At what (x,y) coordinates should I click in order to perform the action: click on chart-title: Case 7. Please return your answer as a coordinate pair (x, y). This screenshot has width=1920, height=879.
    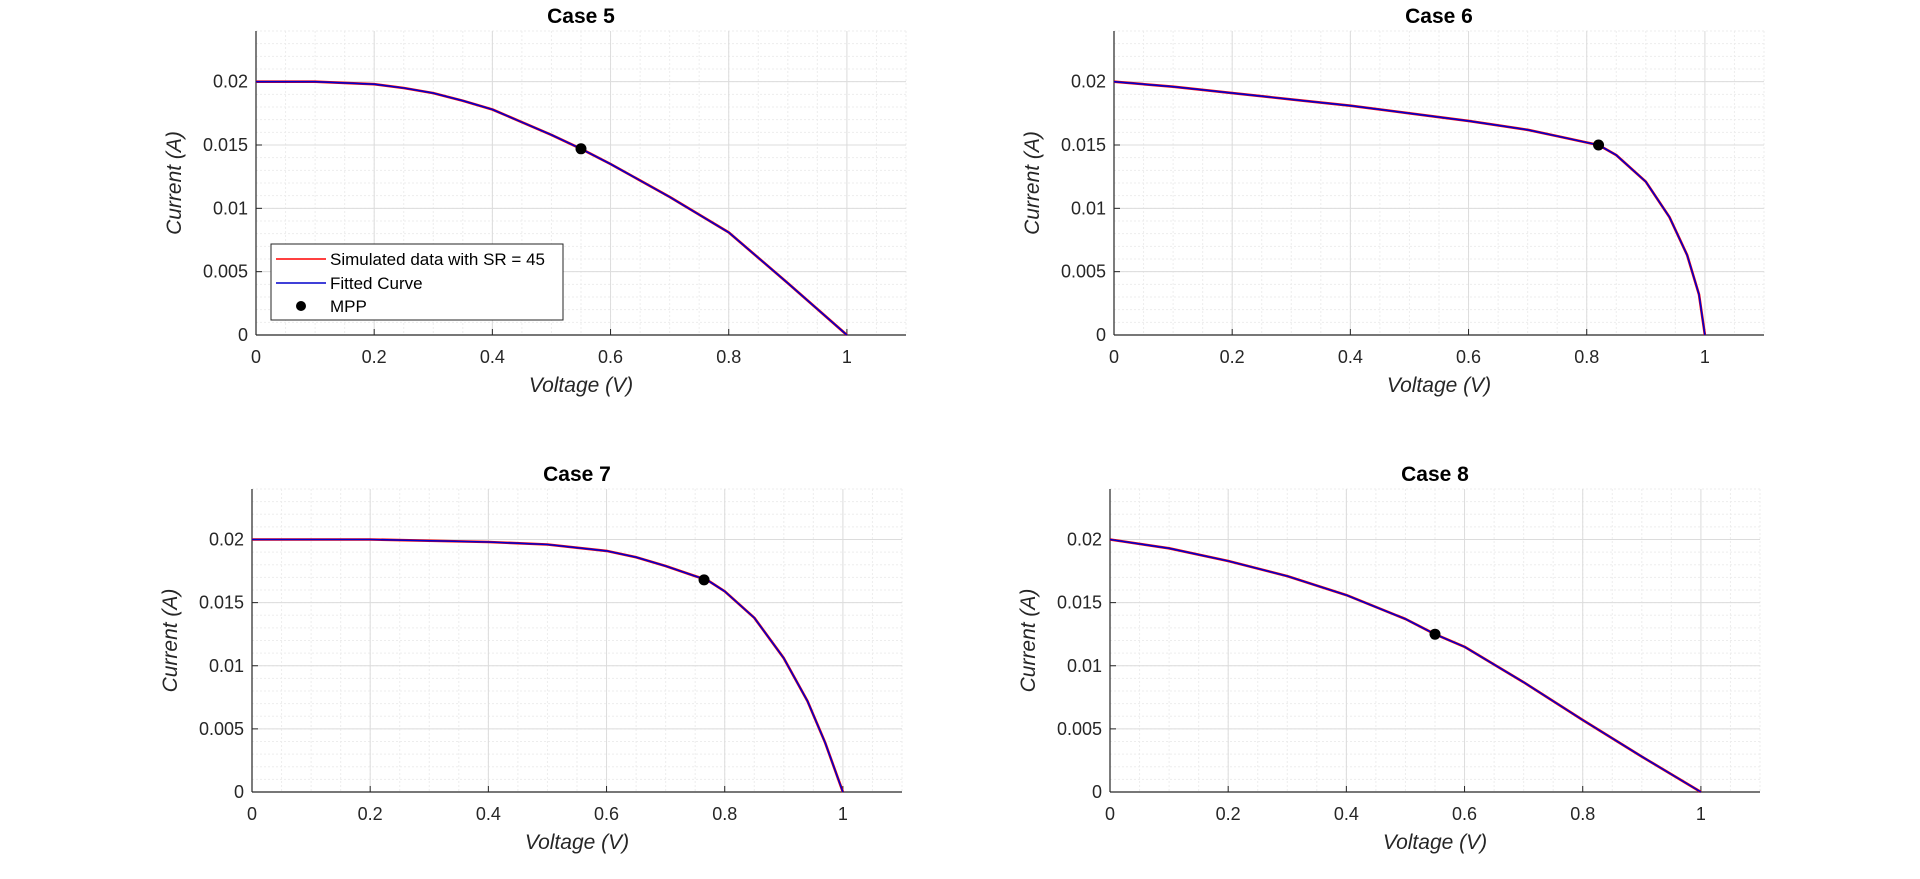
    Looking at the image, I should click on (577, 474).